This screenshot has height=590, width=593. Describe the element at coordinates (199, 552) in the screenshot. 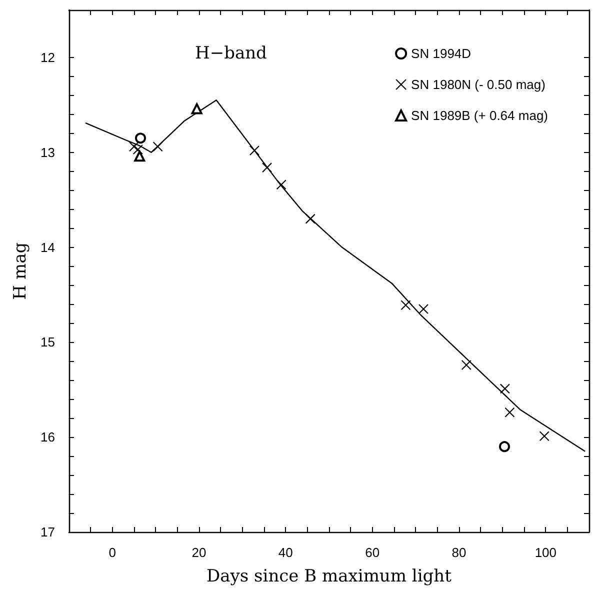

I see `x-tick-label: 20` at that location.